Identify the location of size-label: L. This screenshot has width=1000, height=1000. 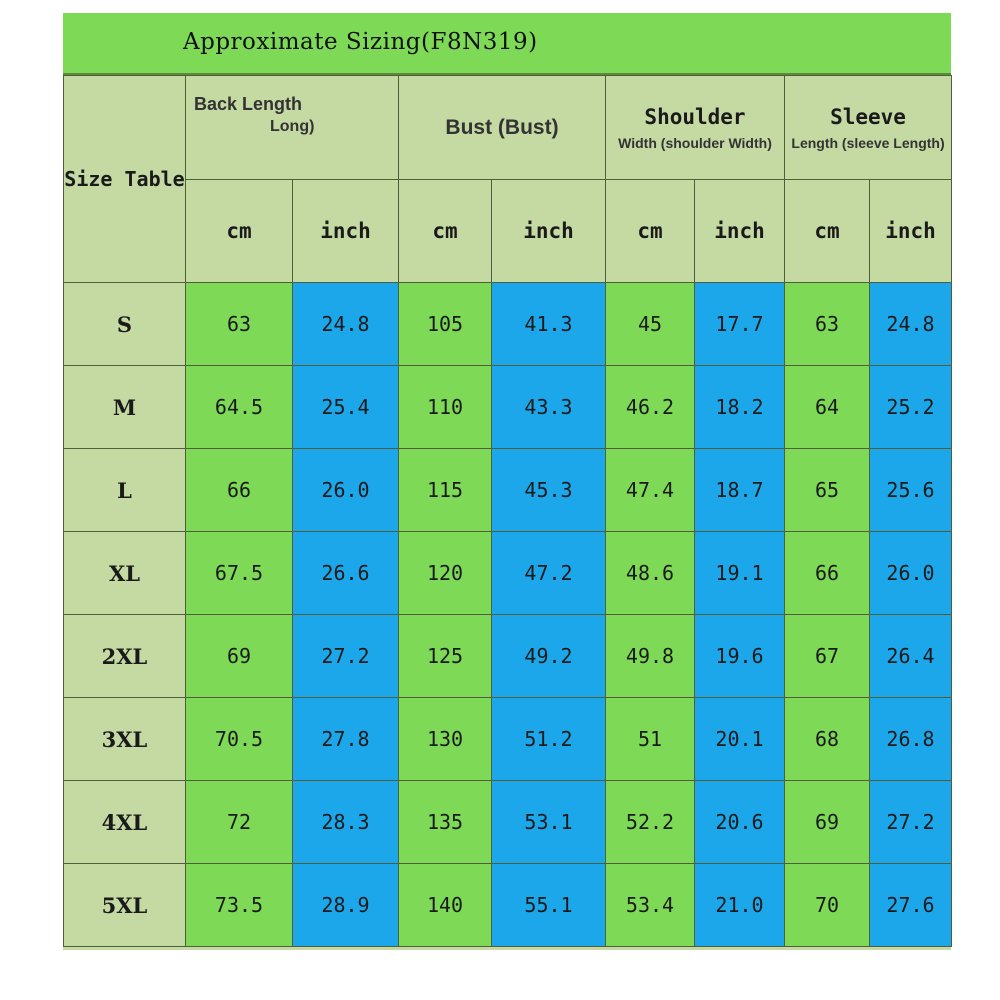
(124, 490).